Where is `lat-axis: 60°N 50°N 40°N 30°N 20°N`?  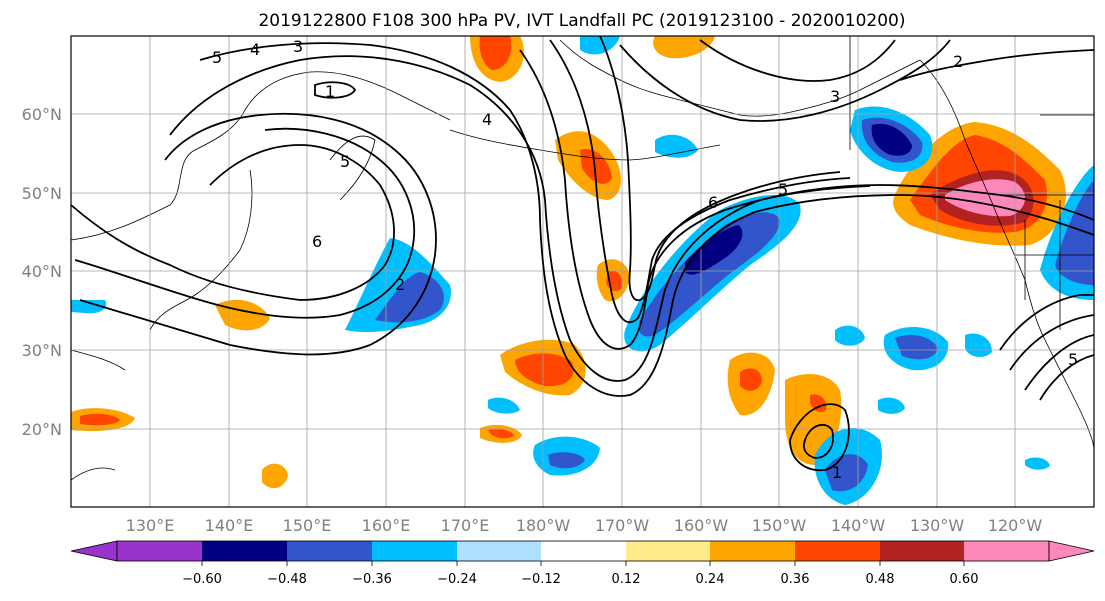
lat-axis: 60°N 50°N 40°N 30°N 20°N is located at coordinates (42, 272).